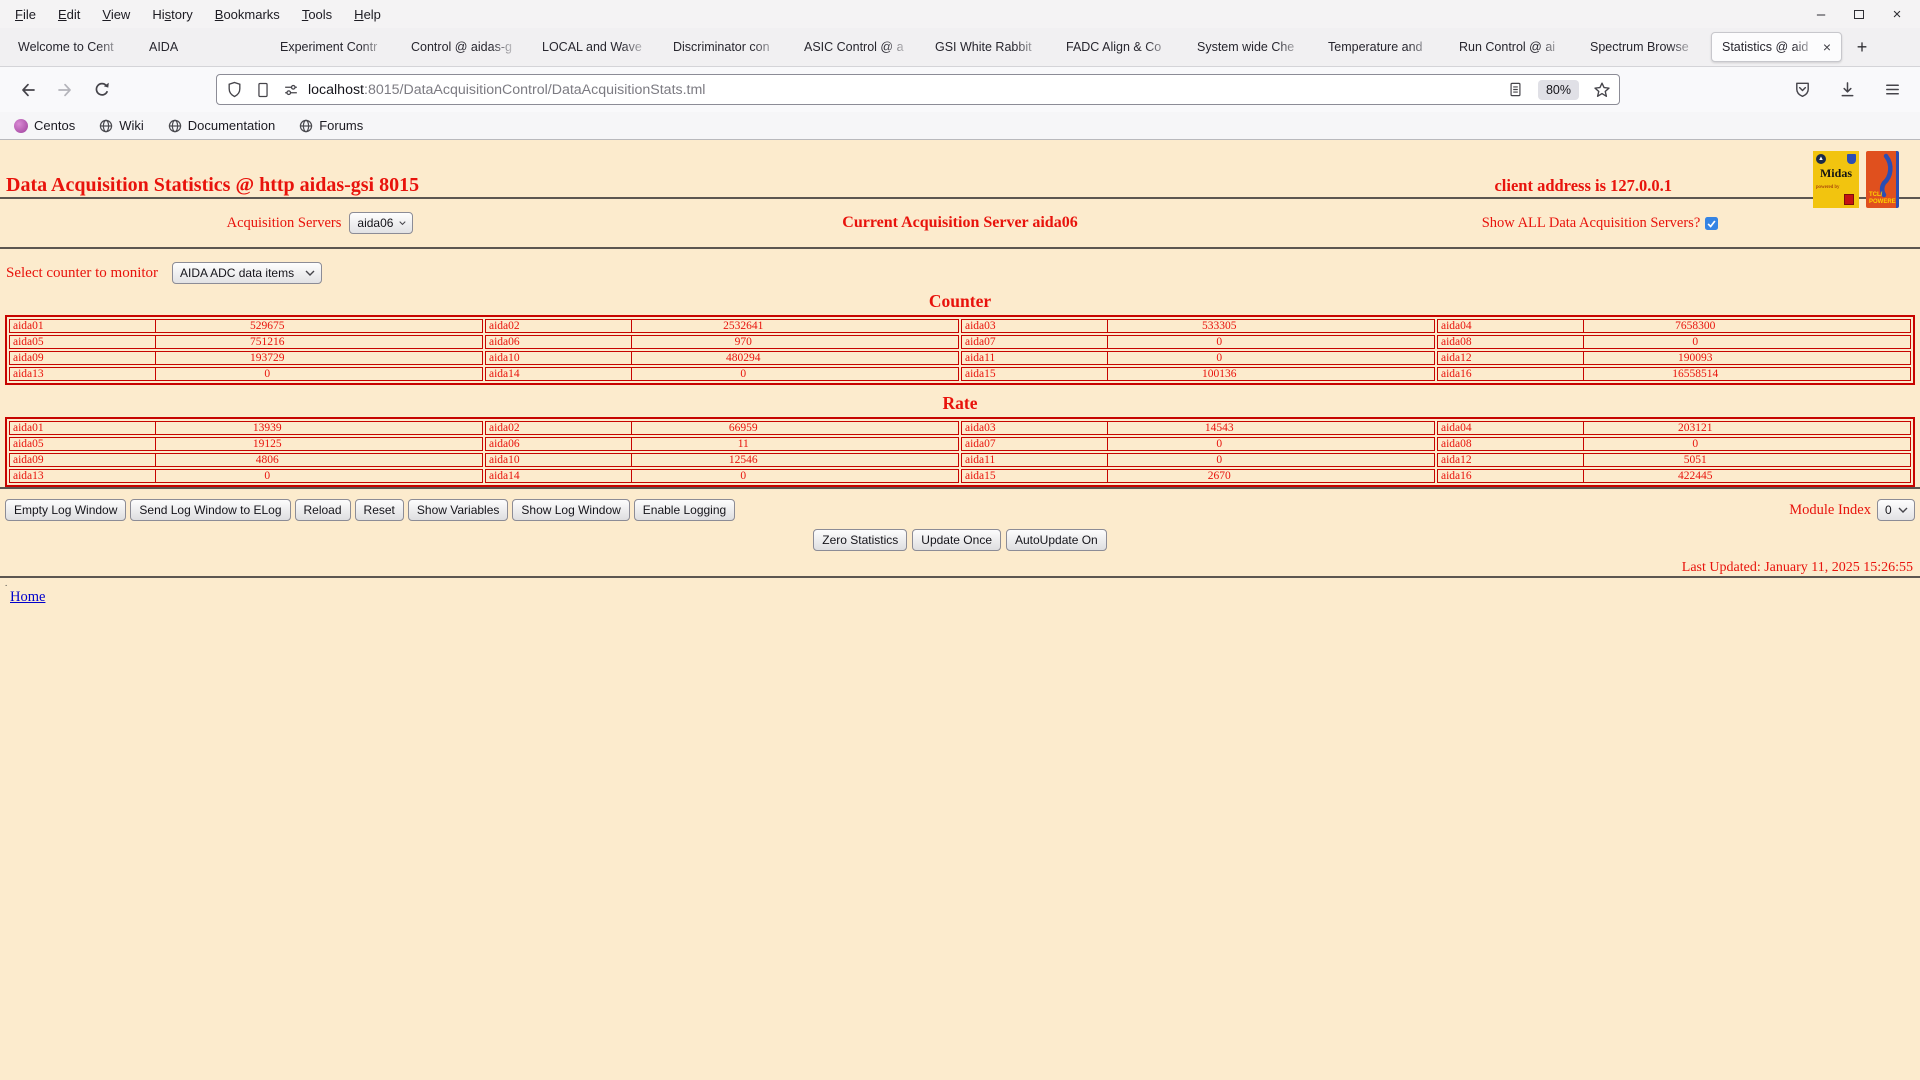 This screenshot has width=1920, height=1080. I want to click on stat-cell-aida12: aida12 190093, so click(1674, 358).